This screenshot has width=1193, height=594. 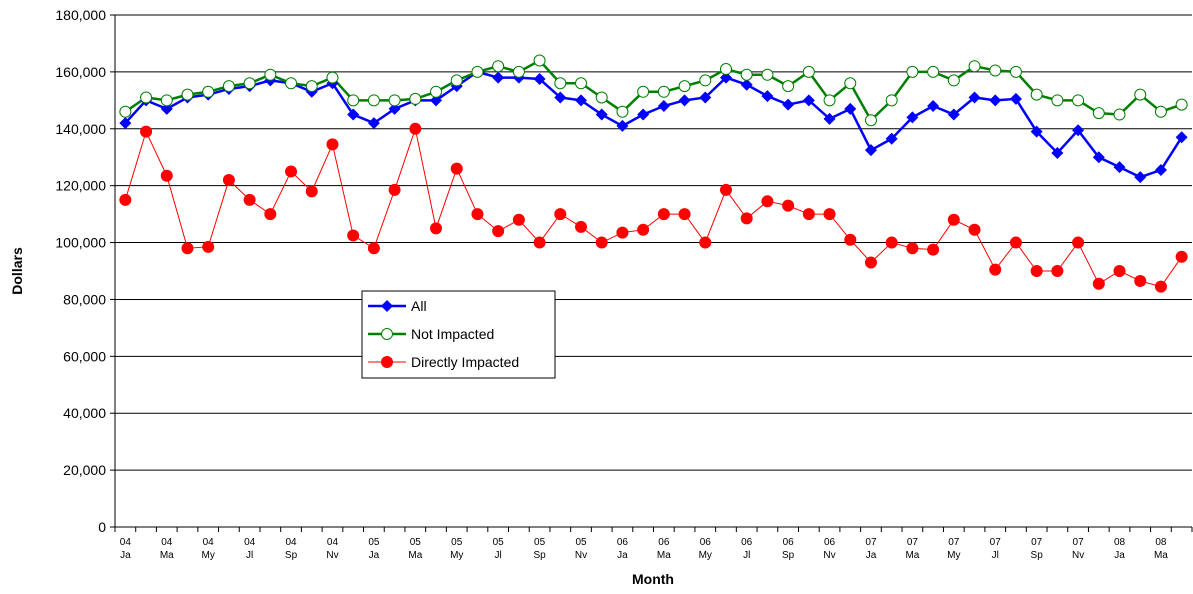 I want to click on x-tick-label: 06 Nv, so click(x=829, y=549).